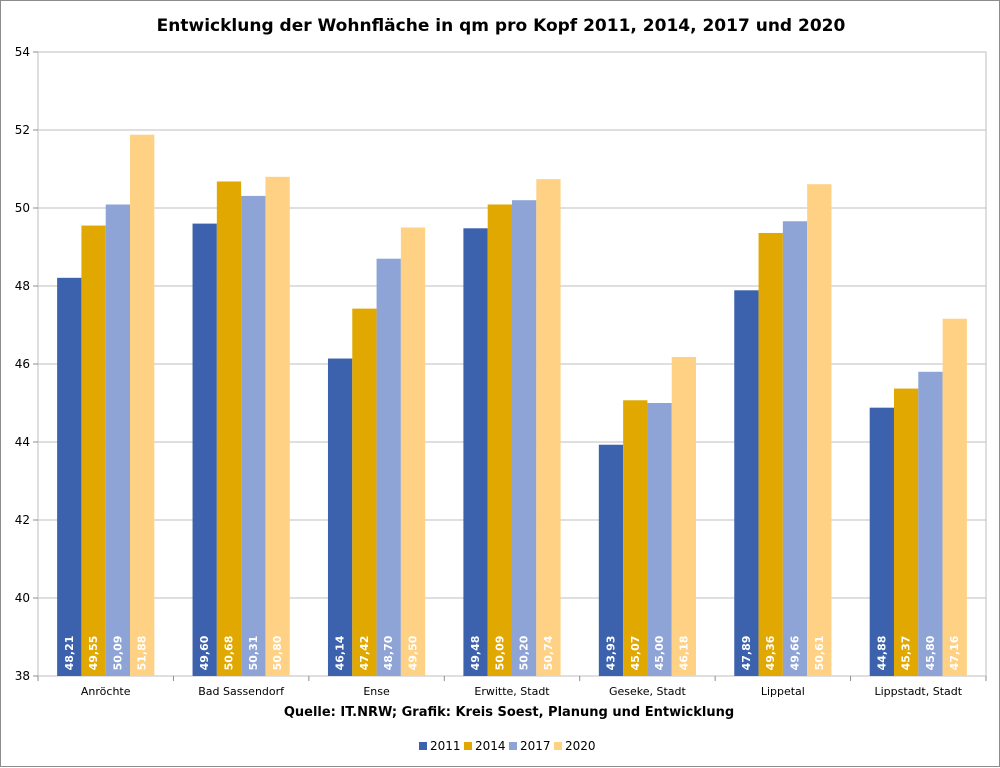 Image resolution: width=1000 pixels, height=768 pixels. I want to click on y-tick-label: 42, so click(22, 520).